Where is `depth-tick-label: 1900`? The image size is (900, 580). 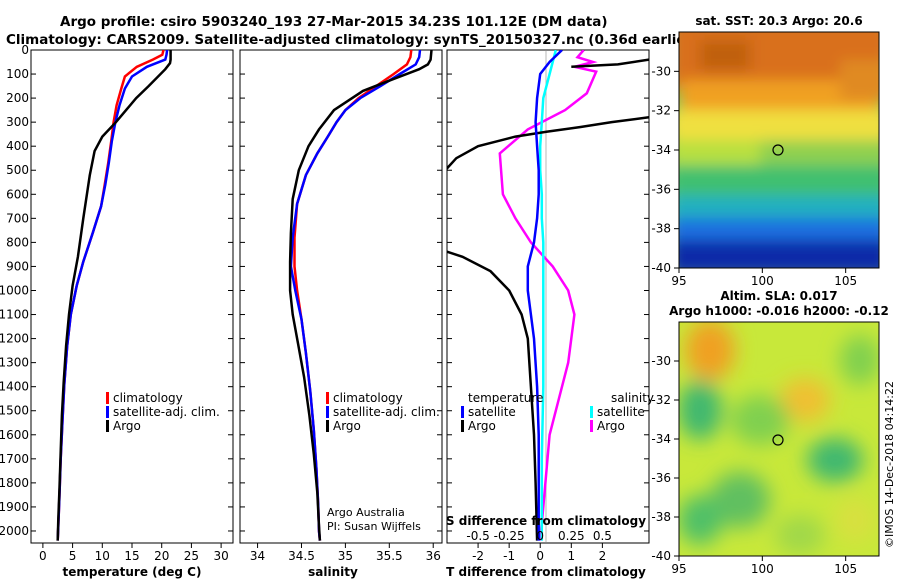 depth-tick-label: 1900 is located at coordinates (14, 507).